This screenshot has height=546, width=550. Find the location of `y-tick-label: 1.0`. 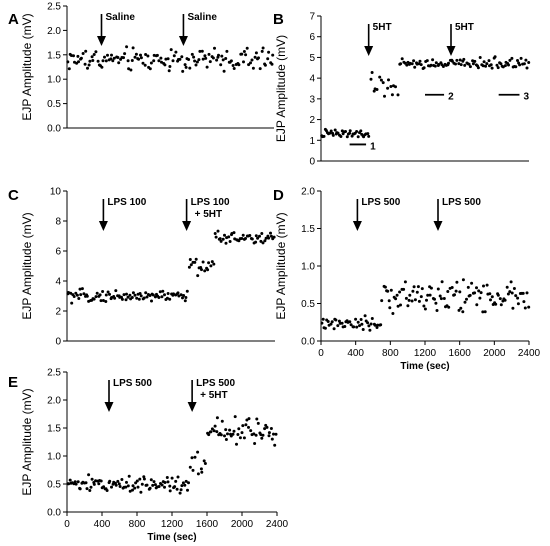

y-tick-label: 1.0 is located at coordinates (54, 80).